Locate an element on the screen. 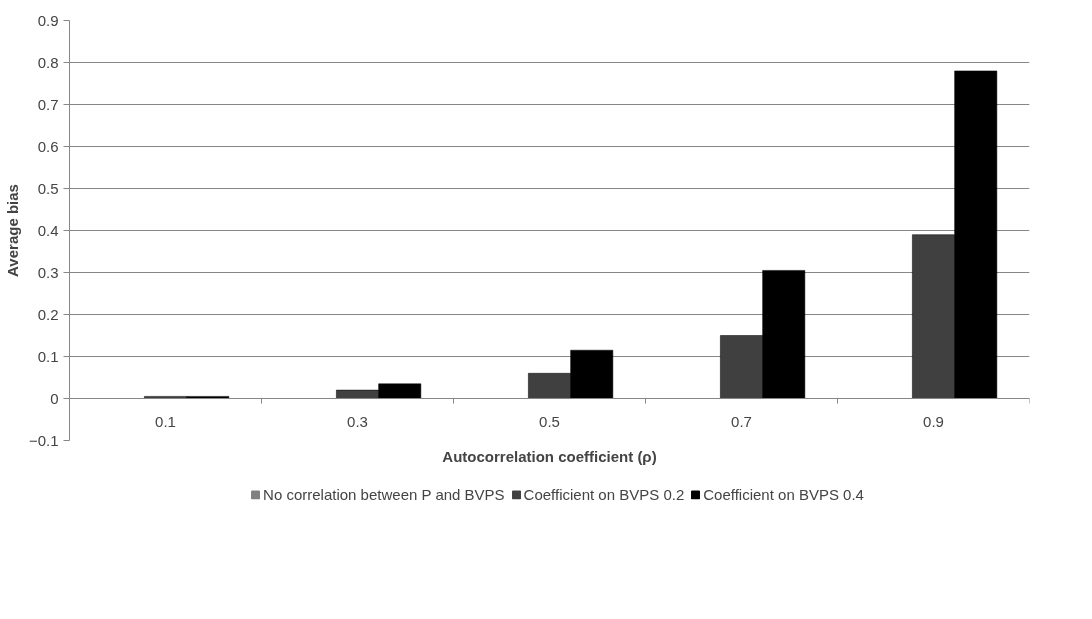  y-tick-label: 0.8 is located at coordinates (48, 62).